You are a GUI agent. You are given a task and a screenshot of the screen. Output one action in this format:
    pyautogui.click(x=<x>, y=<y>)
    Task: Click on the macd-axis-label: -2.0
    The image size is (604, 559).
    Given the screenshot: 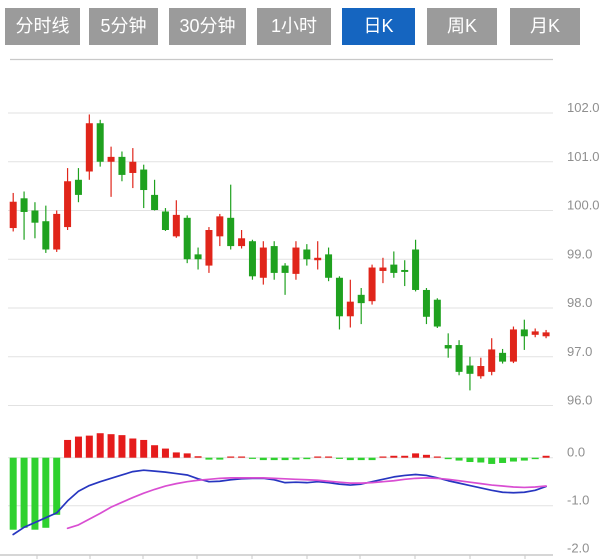 What is the action you would take?
    pyautogui.click(x=578, y=548)
    